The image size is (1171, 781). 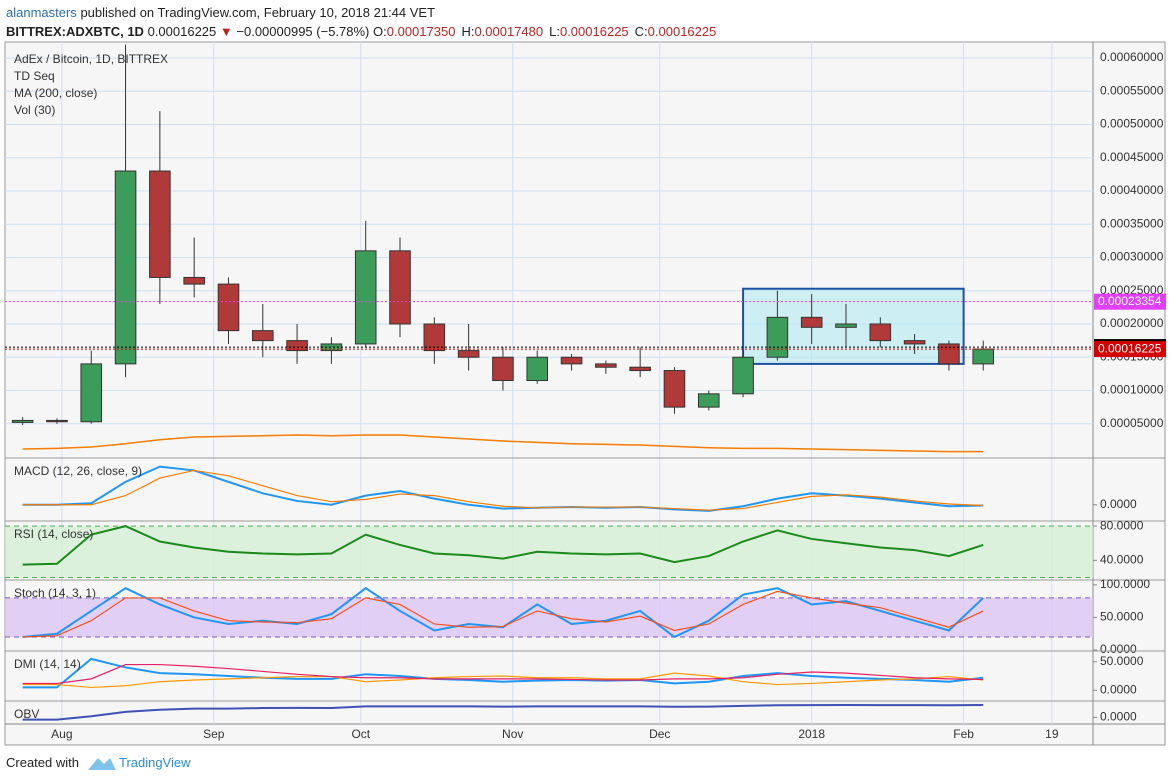 I want to click on pane-title: OBV, so click(x=26, y=714).